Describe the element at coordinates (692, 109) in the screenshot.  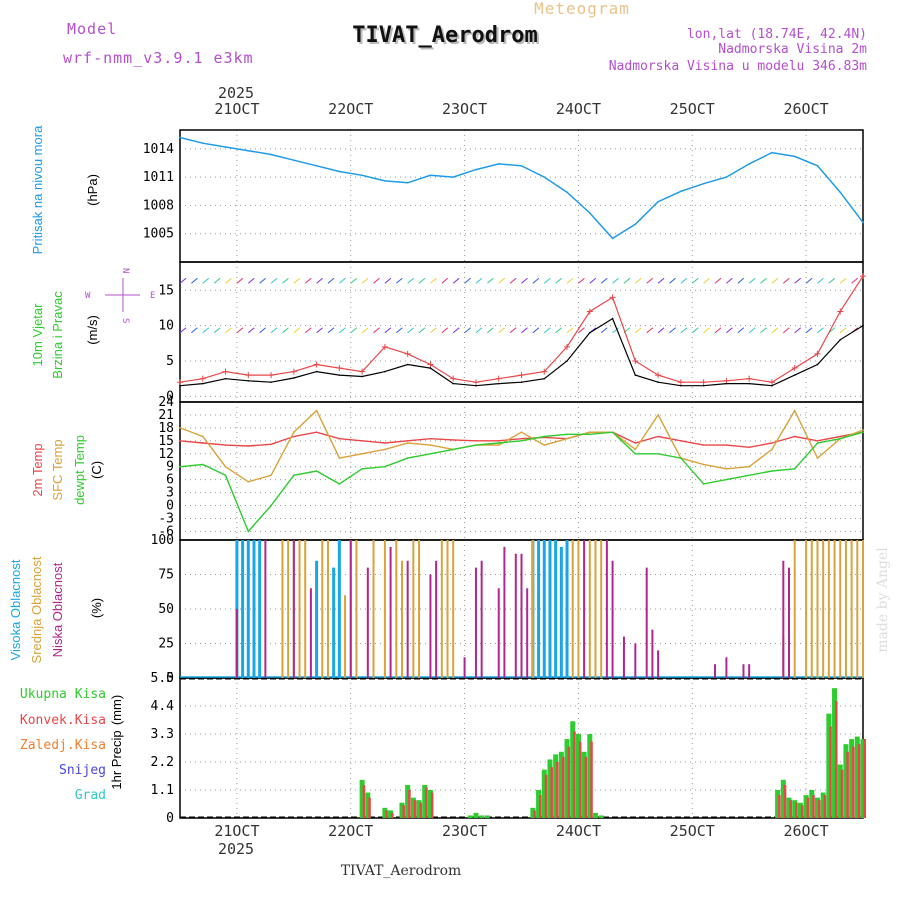
I see `top-date-tick: 25OCT` at that location.